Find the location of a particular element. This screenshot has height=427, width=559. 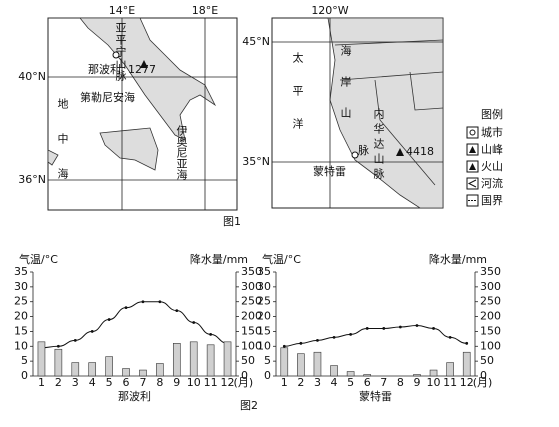

legend-label: 城市 is located at coordinates (492, 132).